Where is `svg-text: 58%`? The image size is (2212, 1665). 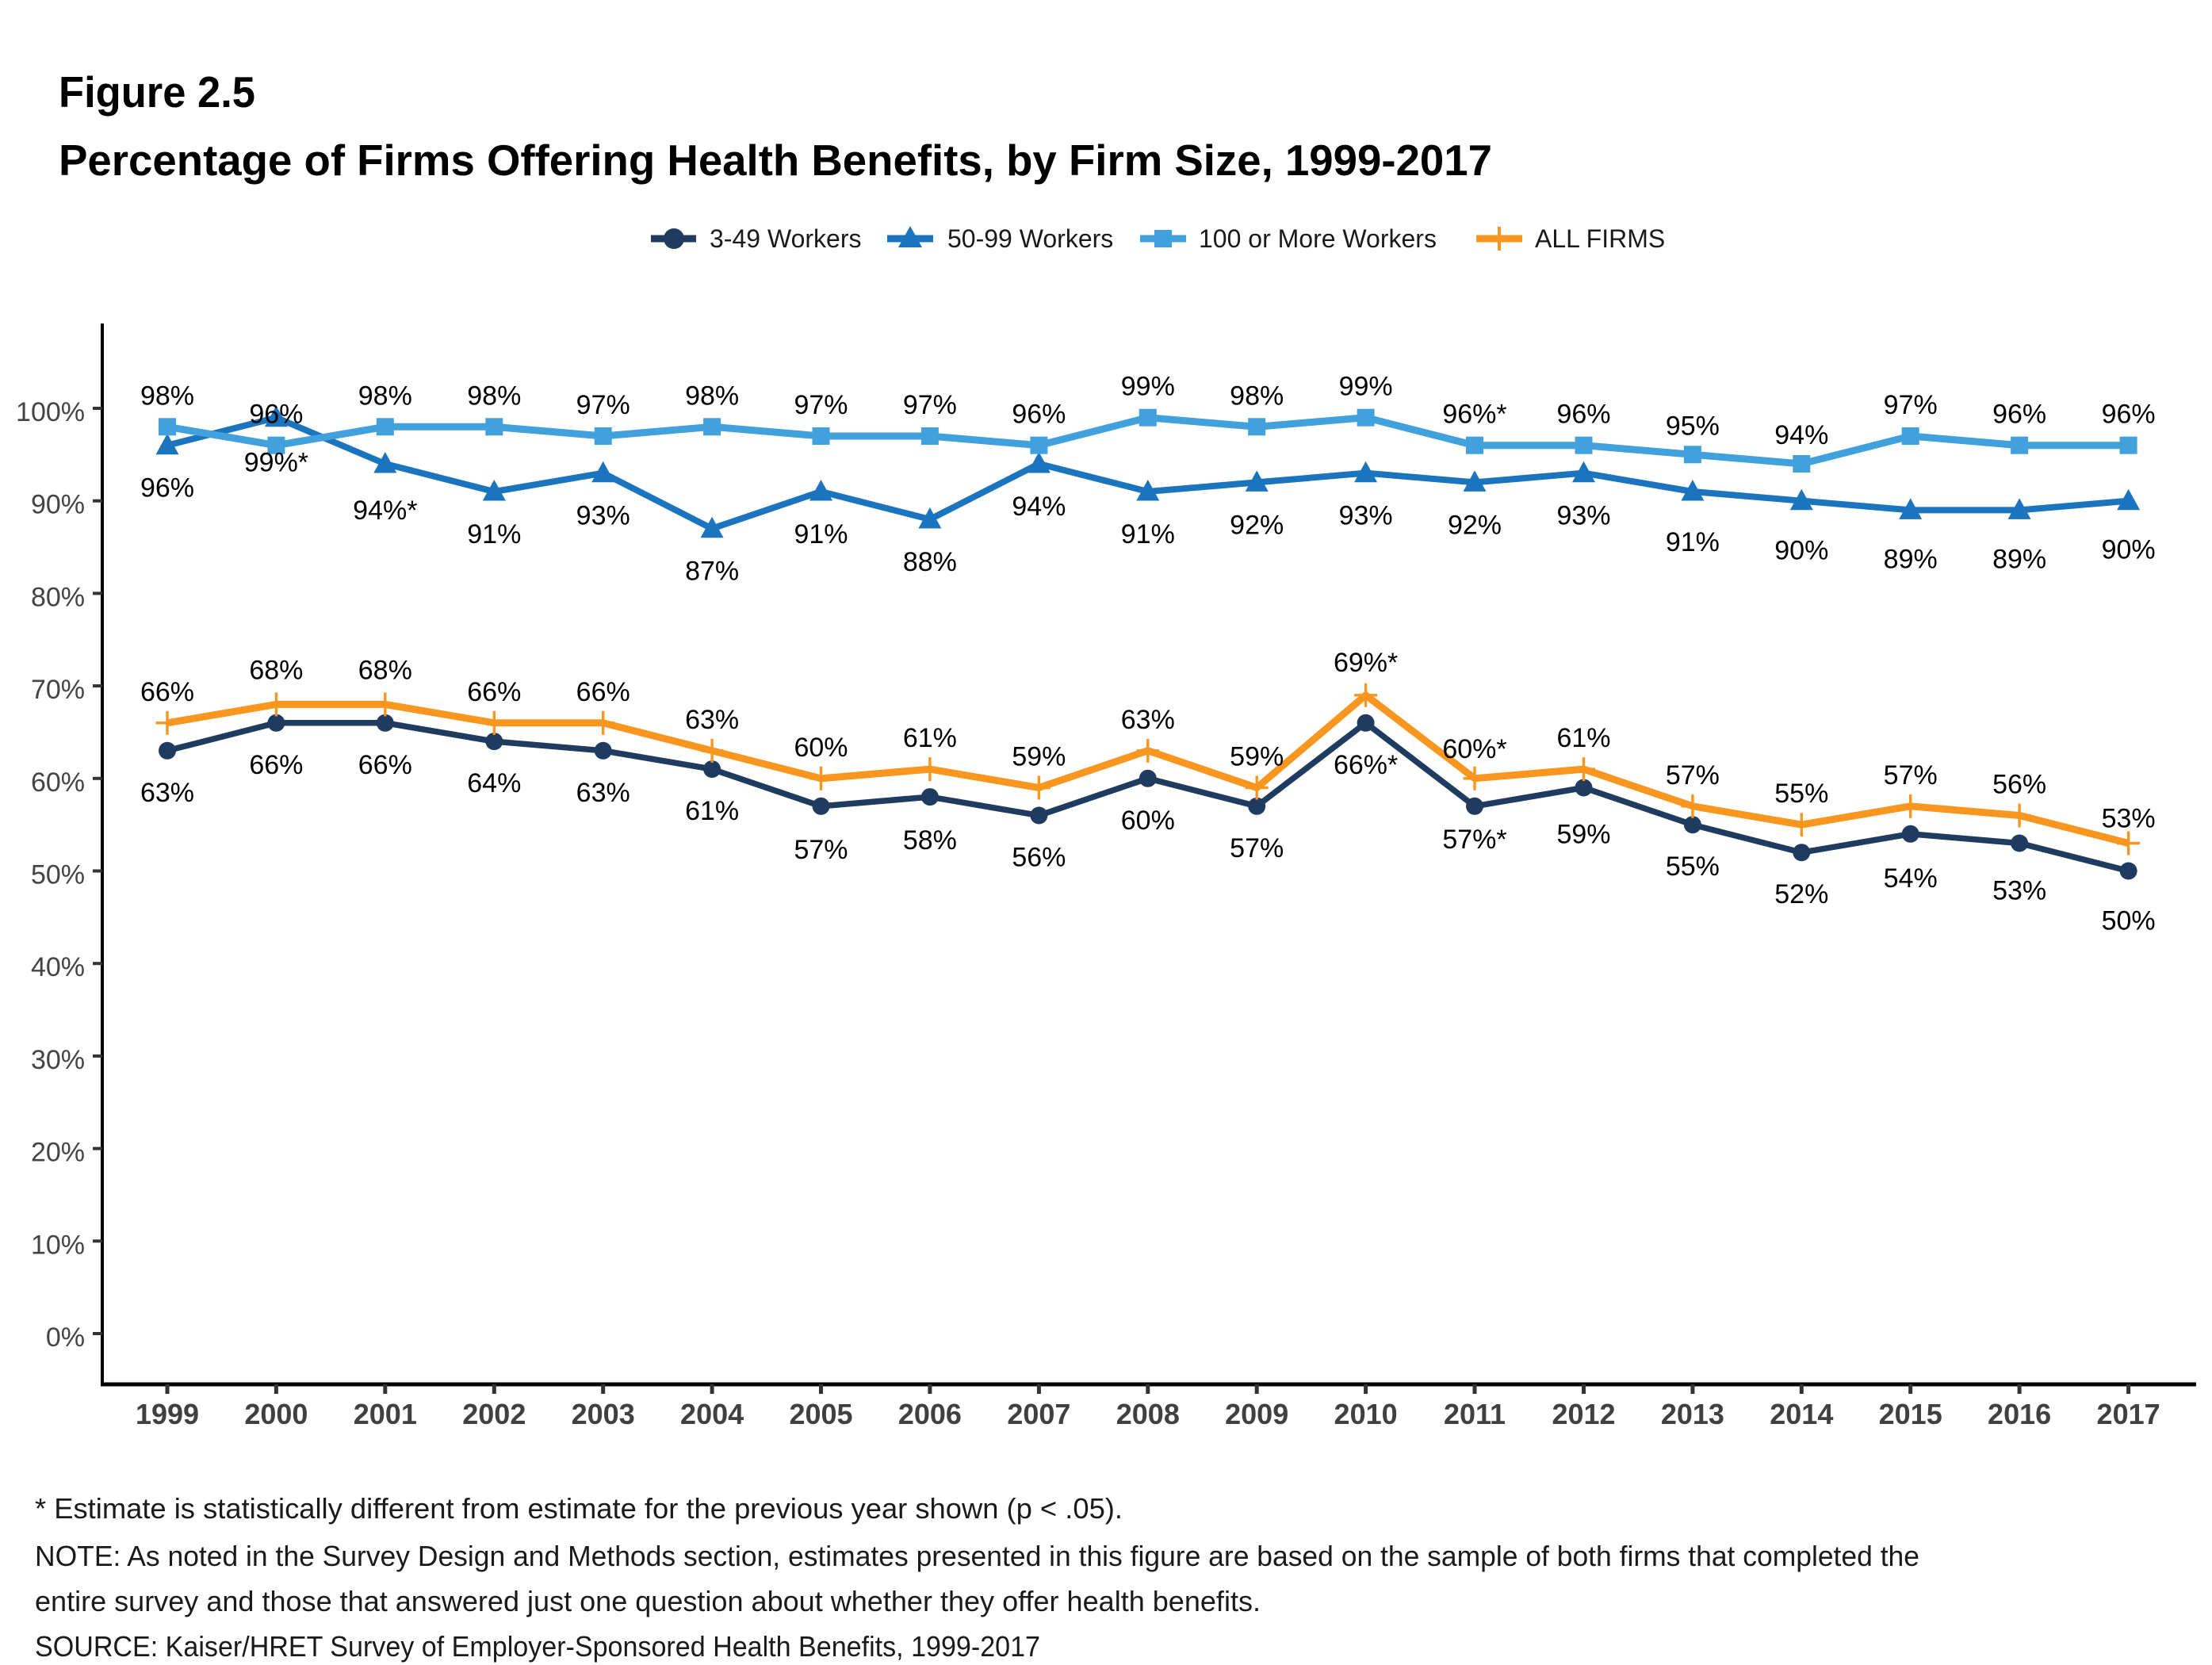 svg-text: 58% is located at coordinates (930, 840).